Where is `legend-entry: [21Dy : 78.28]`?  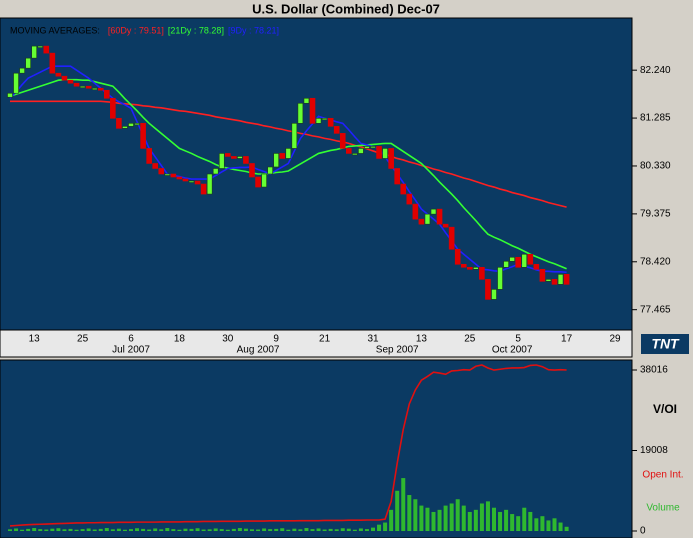
legend-entry: [21Dy : 78.28] is located at coordinates (196, 30).